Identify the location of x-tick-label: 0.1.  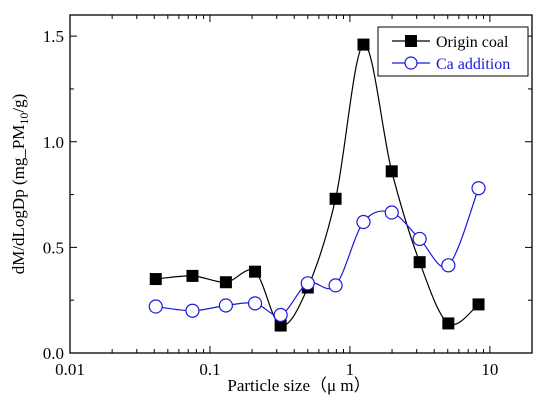
(209, 369).